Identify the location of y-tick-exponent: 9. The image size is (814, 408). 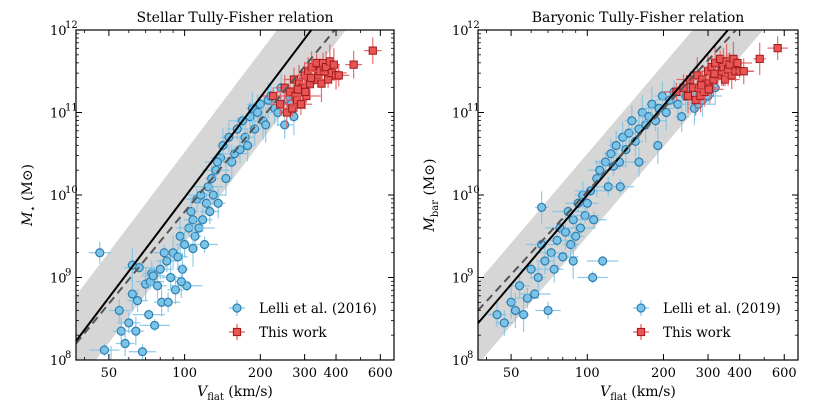
(68, 273).